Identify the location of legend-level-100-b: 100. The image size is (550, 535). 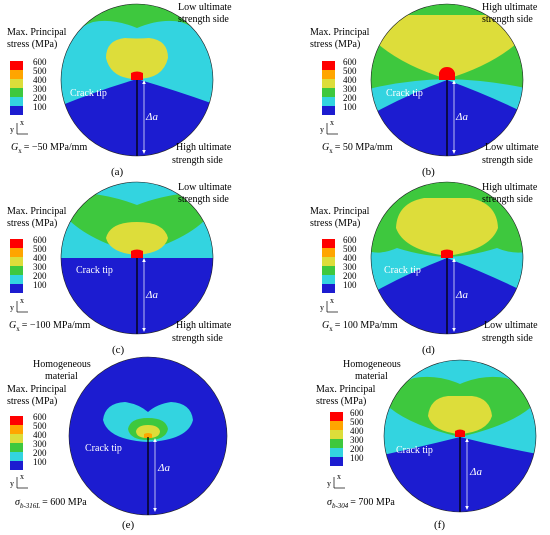
(350, 107).